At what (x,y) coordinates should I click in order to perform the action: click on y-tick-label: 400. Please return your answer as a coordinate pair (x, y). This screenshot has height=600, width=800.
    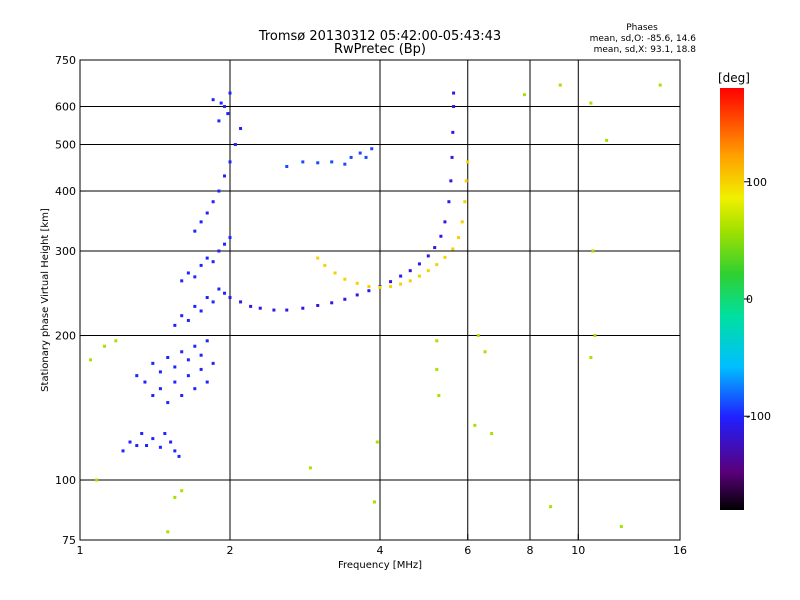
    Looking at the image, I should click on (65, 191).